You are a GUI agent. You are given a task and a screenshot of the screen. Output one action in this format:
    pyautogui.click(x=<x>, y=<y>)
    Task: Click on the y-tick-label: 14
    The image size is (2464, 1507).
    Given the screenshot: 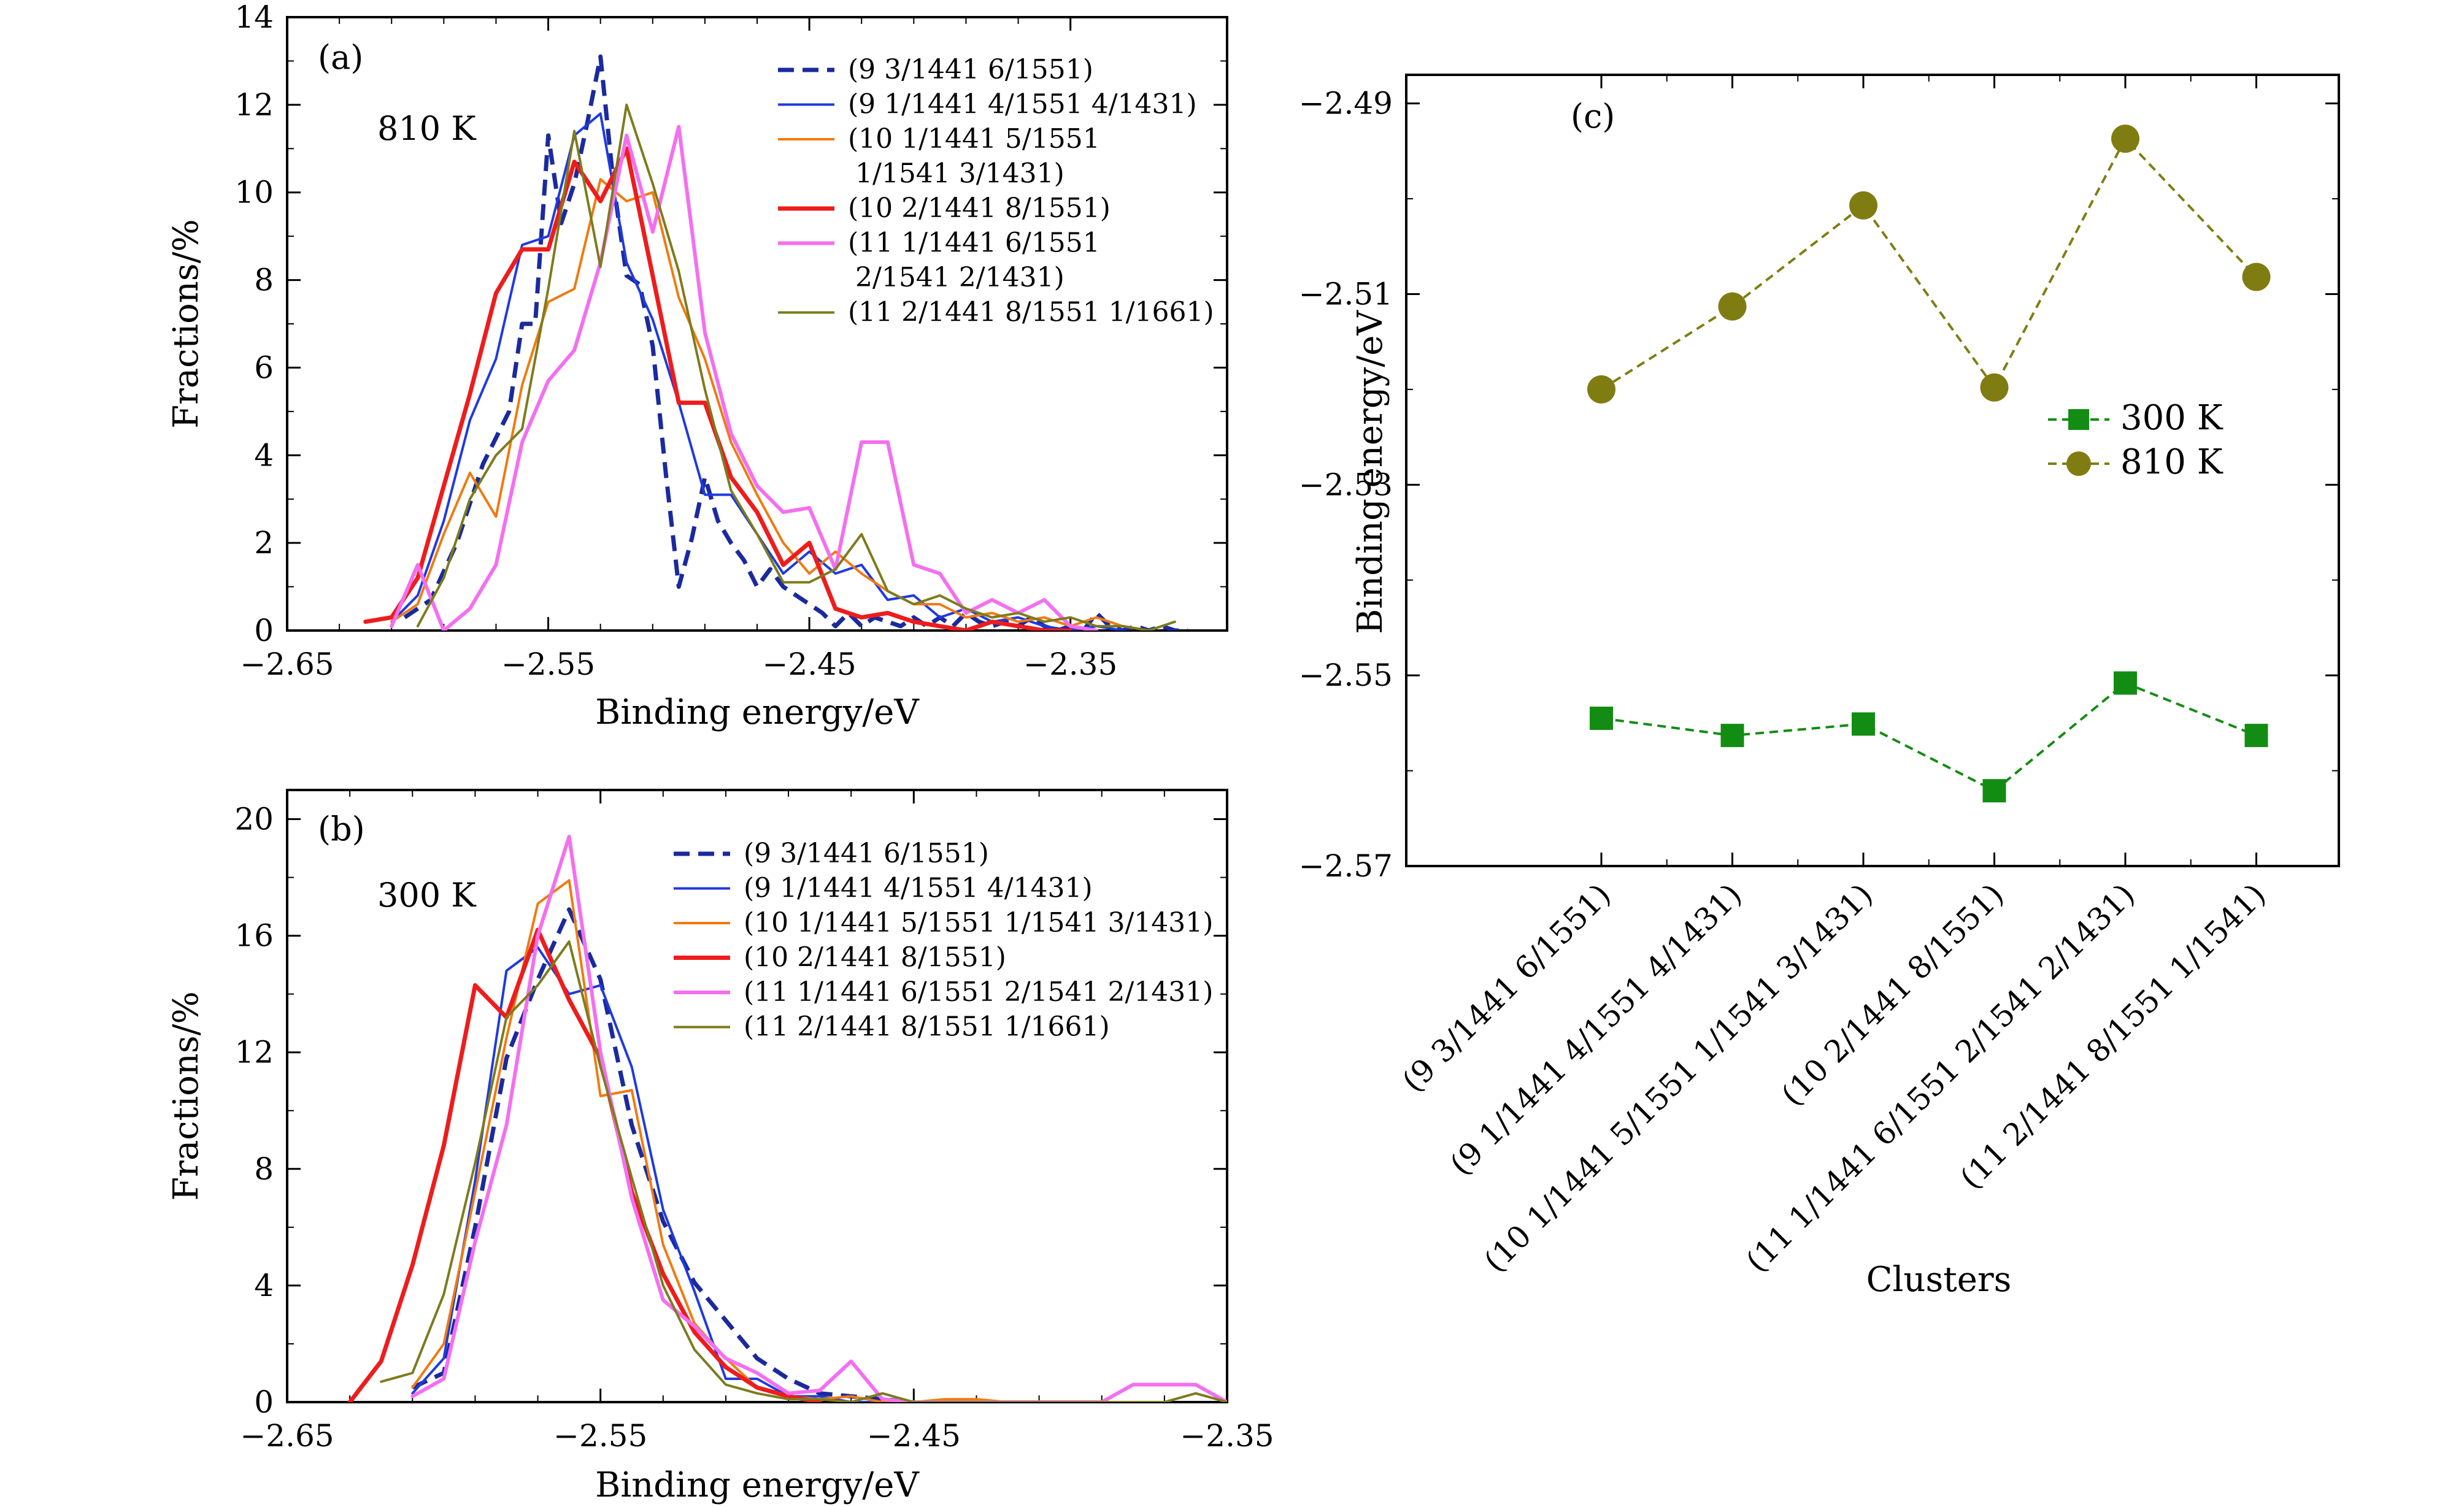 What is the action you would take?
    pyautogui.click(x=254, y=17)
    